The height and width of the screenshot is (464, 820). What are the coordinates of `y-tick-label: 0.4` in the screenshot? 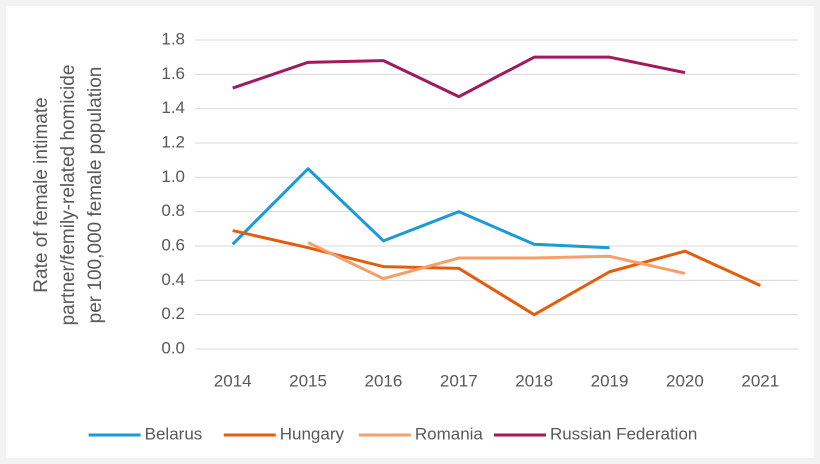 It's located at (173, 279).